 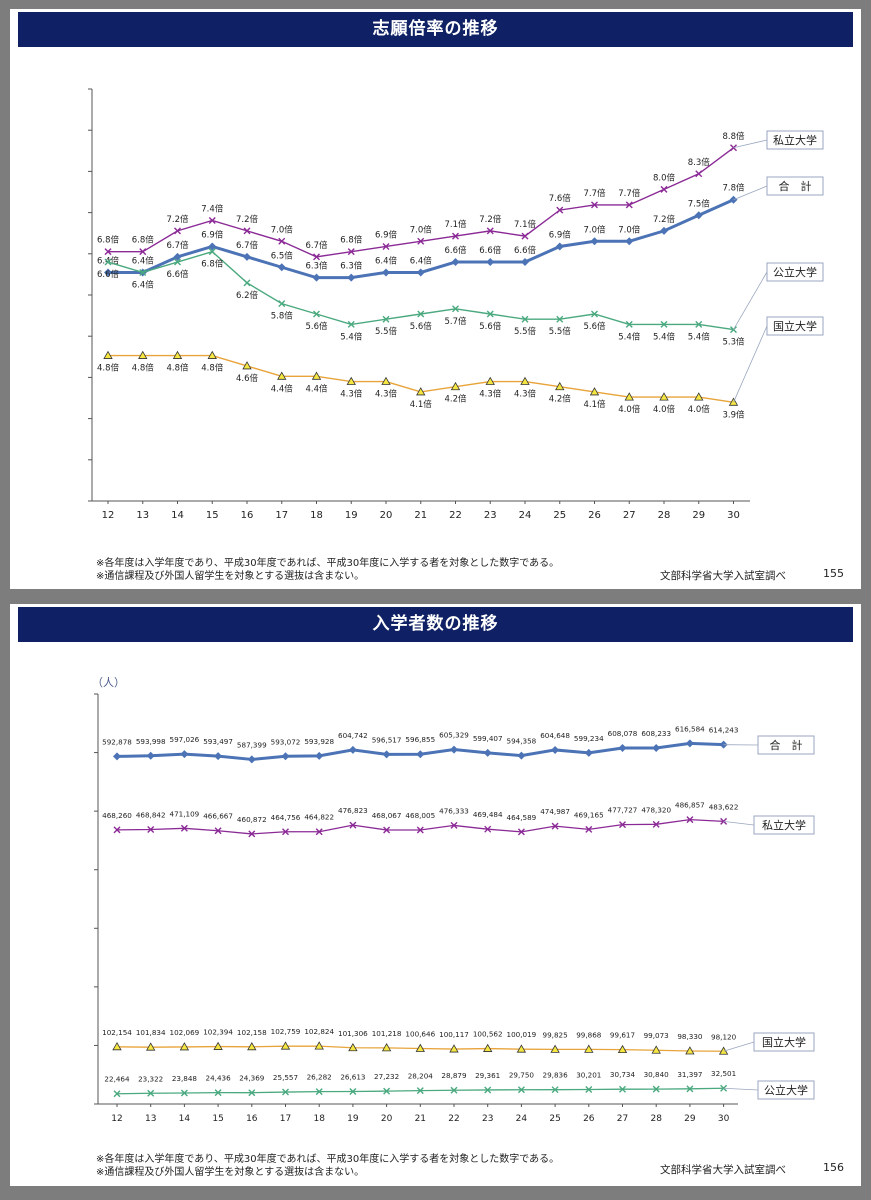 I want to click on data-label: 7.6倍, so click(x=560, y=198).